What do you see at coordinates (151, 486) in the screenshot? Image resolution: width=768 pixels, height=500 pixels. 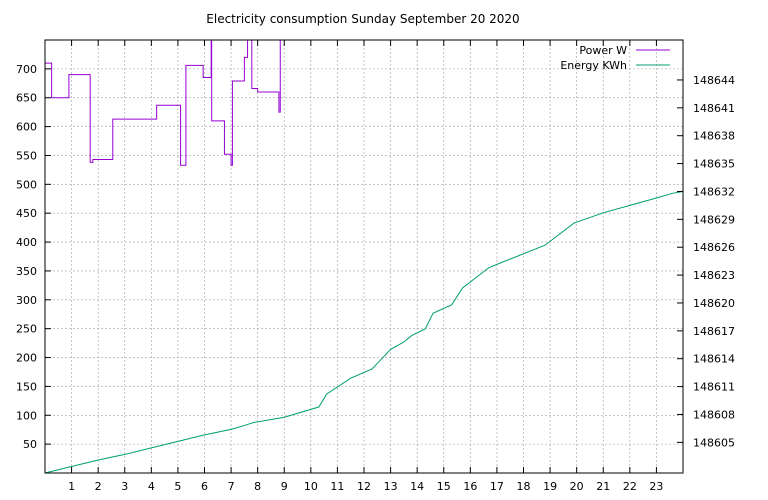 I see `x-tick-label: 4` at bounding box center [151, 486].